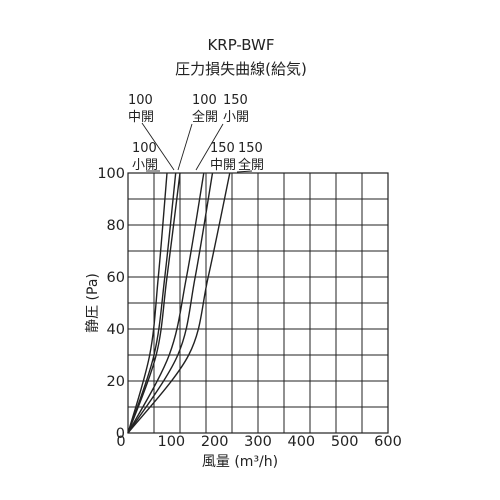 The width and height of the screenshot is (500, 500). What do you see at coordinates (120, 442) in the screenshot?
I see `x-tick-label: 0` at bounding box center [120, 442].